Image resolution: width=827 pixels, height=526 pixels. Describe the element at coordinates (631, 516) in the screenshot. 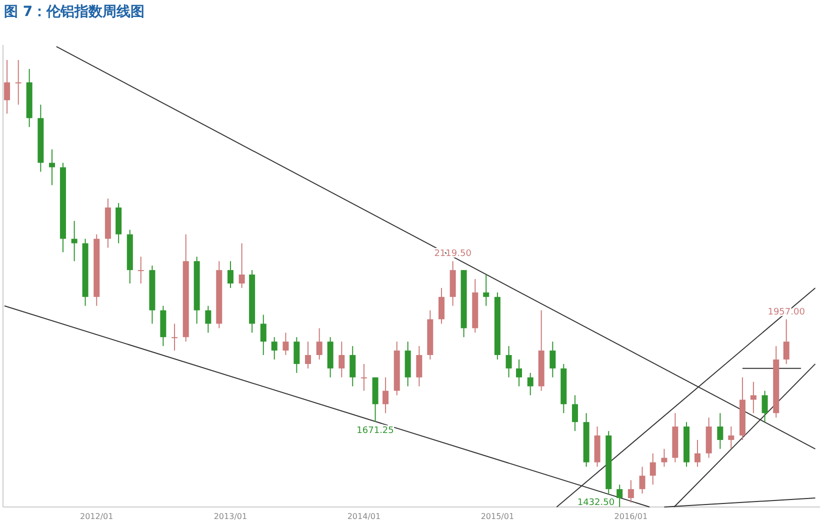

I see `x-tick-label: 2016/01` at that location.